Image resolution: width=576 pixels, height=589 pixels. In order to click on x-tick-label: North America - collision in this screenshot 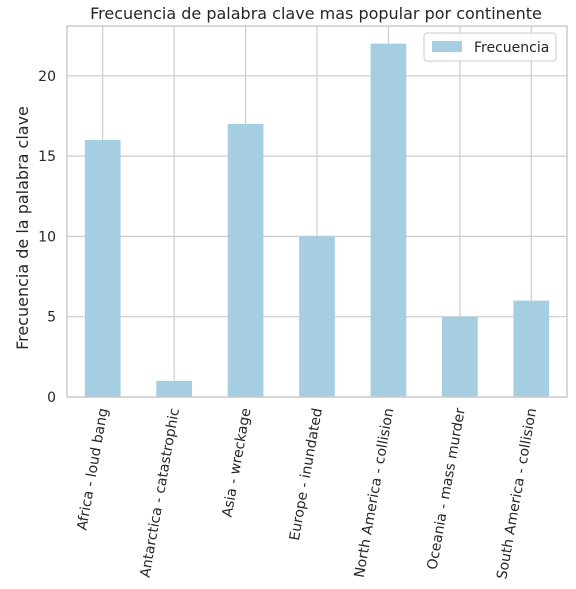, I will do `click(375, 493)`.